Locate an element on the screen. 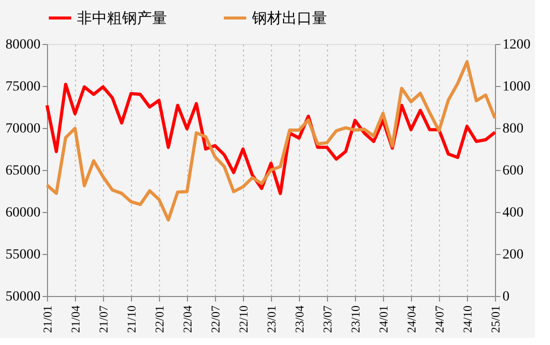 The image size is (550, 345). x-tick-label: 21/04 is located at coordinates (75, 319).